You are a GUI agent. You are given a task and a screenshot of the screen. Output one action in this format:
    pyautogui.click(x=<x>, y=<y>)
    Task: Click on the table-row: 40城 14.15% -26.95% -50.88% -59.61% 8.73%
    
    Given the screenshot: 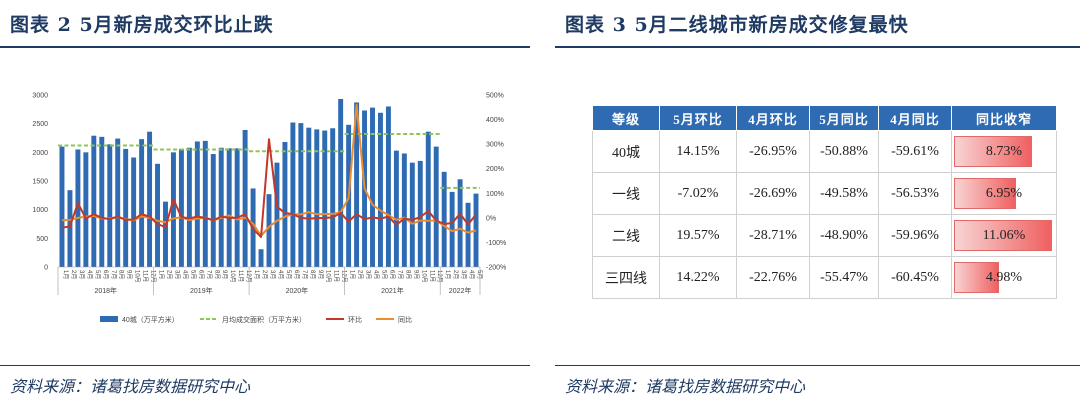 What is the action you would take?
    pyautogui.click(x=824, y=151)
    